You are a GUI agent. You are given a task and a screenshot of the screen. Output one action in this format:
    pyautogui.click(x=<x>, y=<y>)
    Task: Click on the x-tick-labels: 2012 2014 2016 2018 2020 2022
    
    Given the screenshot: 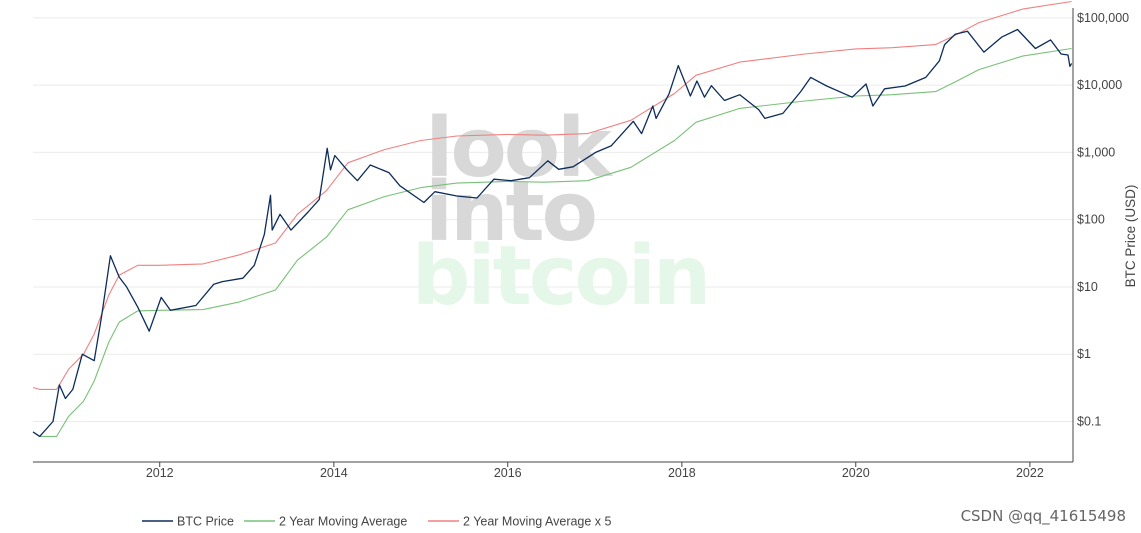 What is the action you would take?
    pyautogui.click(x=595, y=473)
    